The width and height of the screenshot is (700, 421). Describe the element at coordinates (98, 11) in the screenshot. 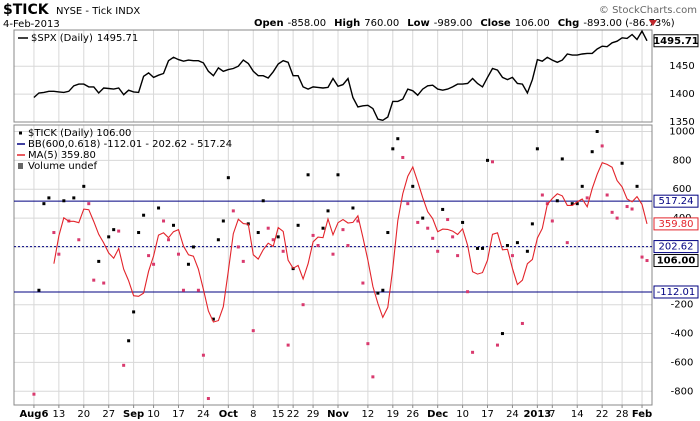

I see `exchange: NYSE - Tick INDX` at that location.